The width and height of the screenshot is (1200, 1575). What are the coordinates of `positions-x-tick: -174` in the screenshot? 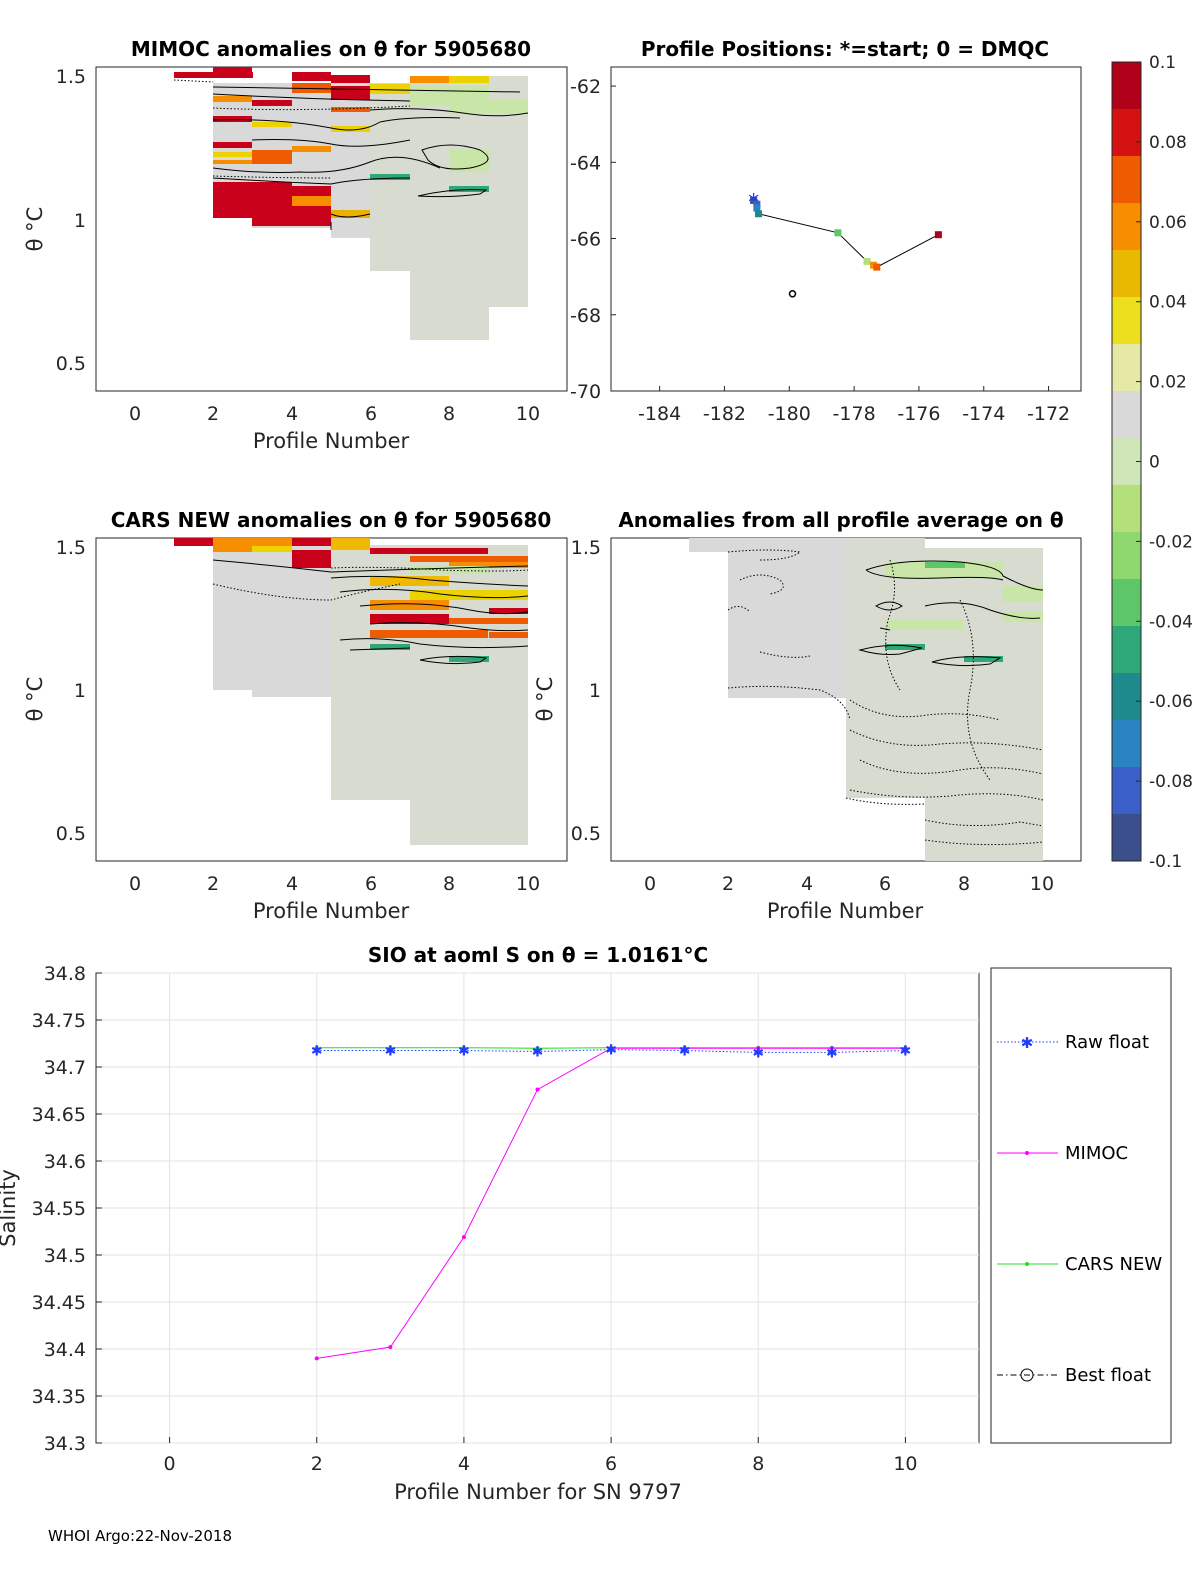 It's located at (983, 414).